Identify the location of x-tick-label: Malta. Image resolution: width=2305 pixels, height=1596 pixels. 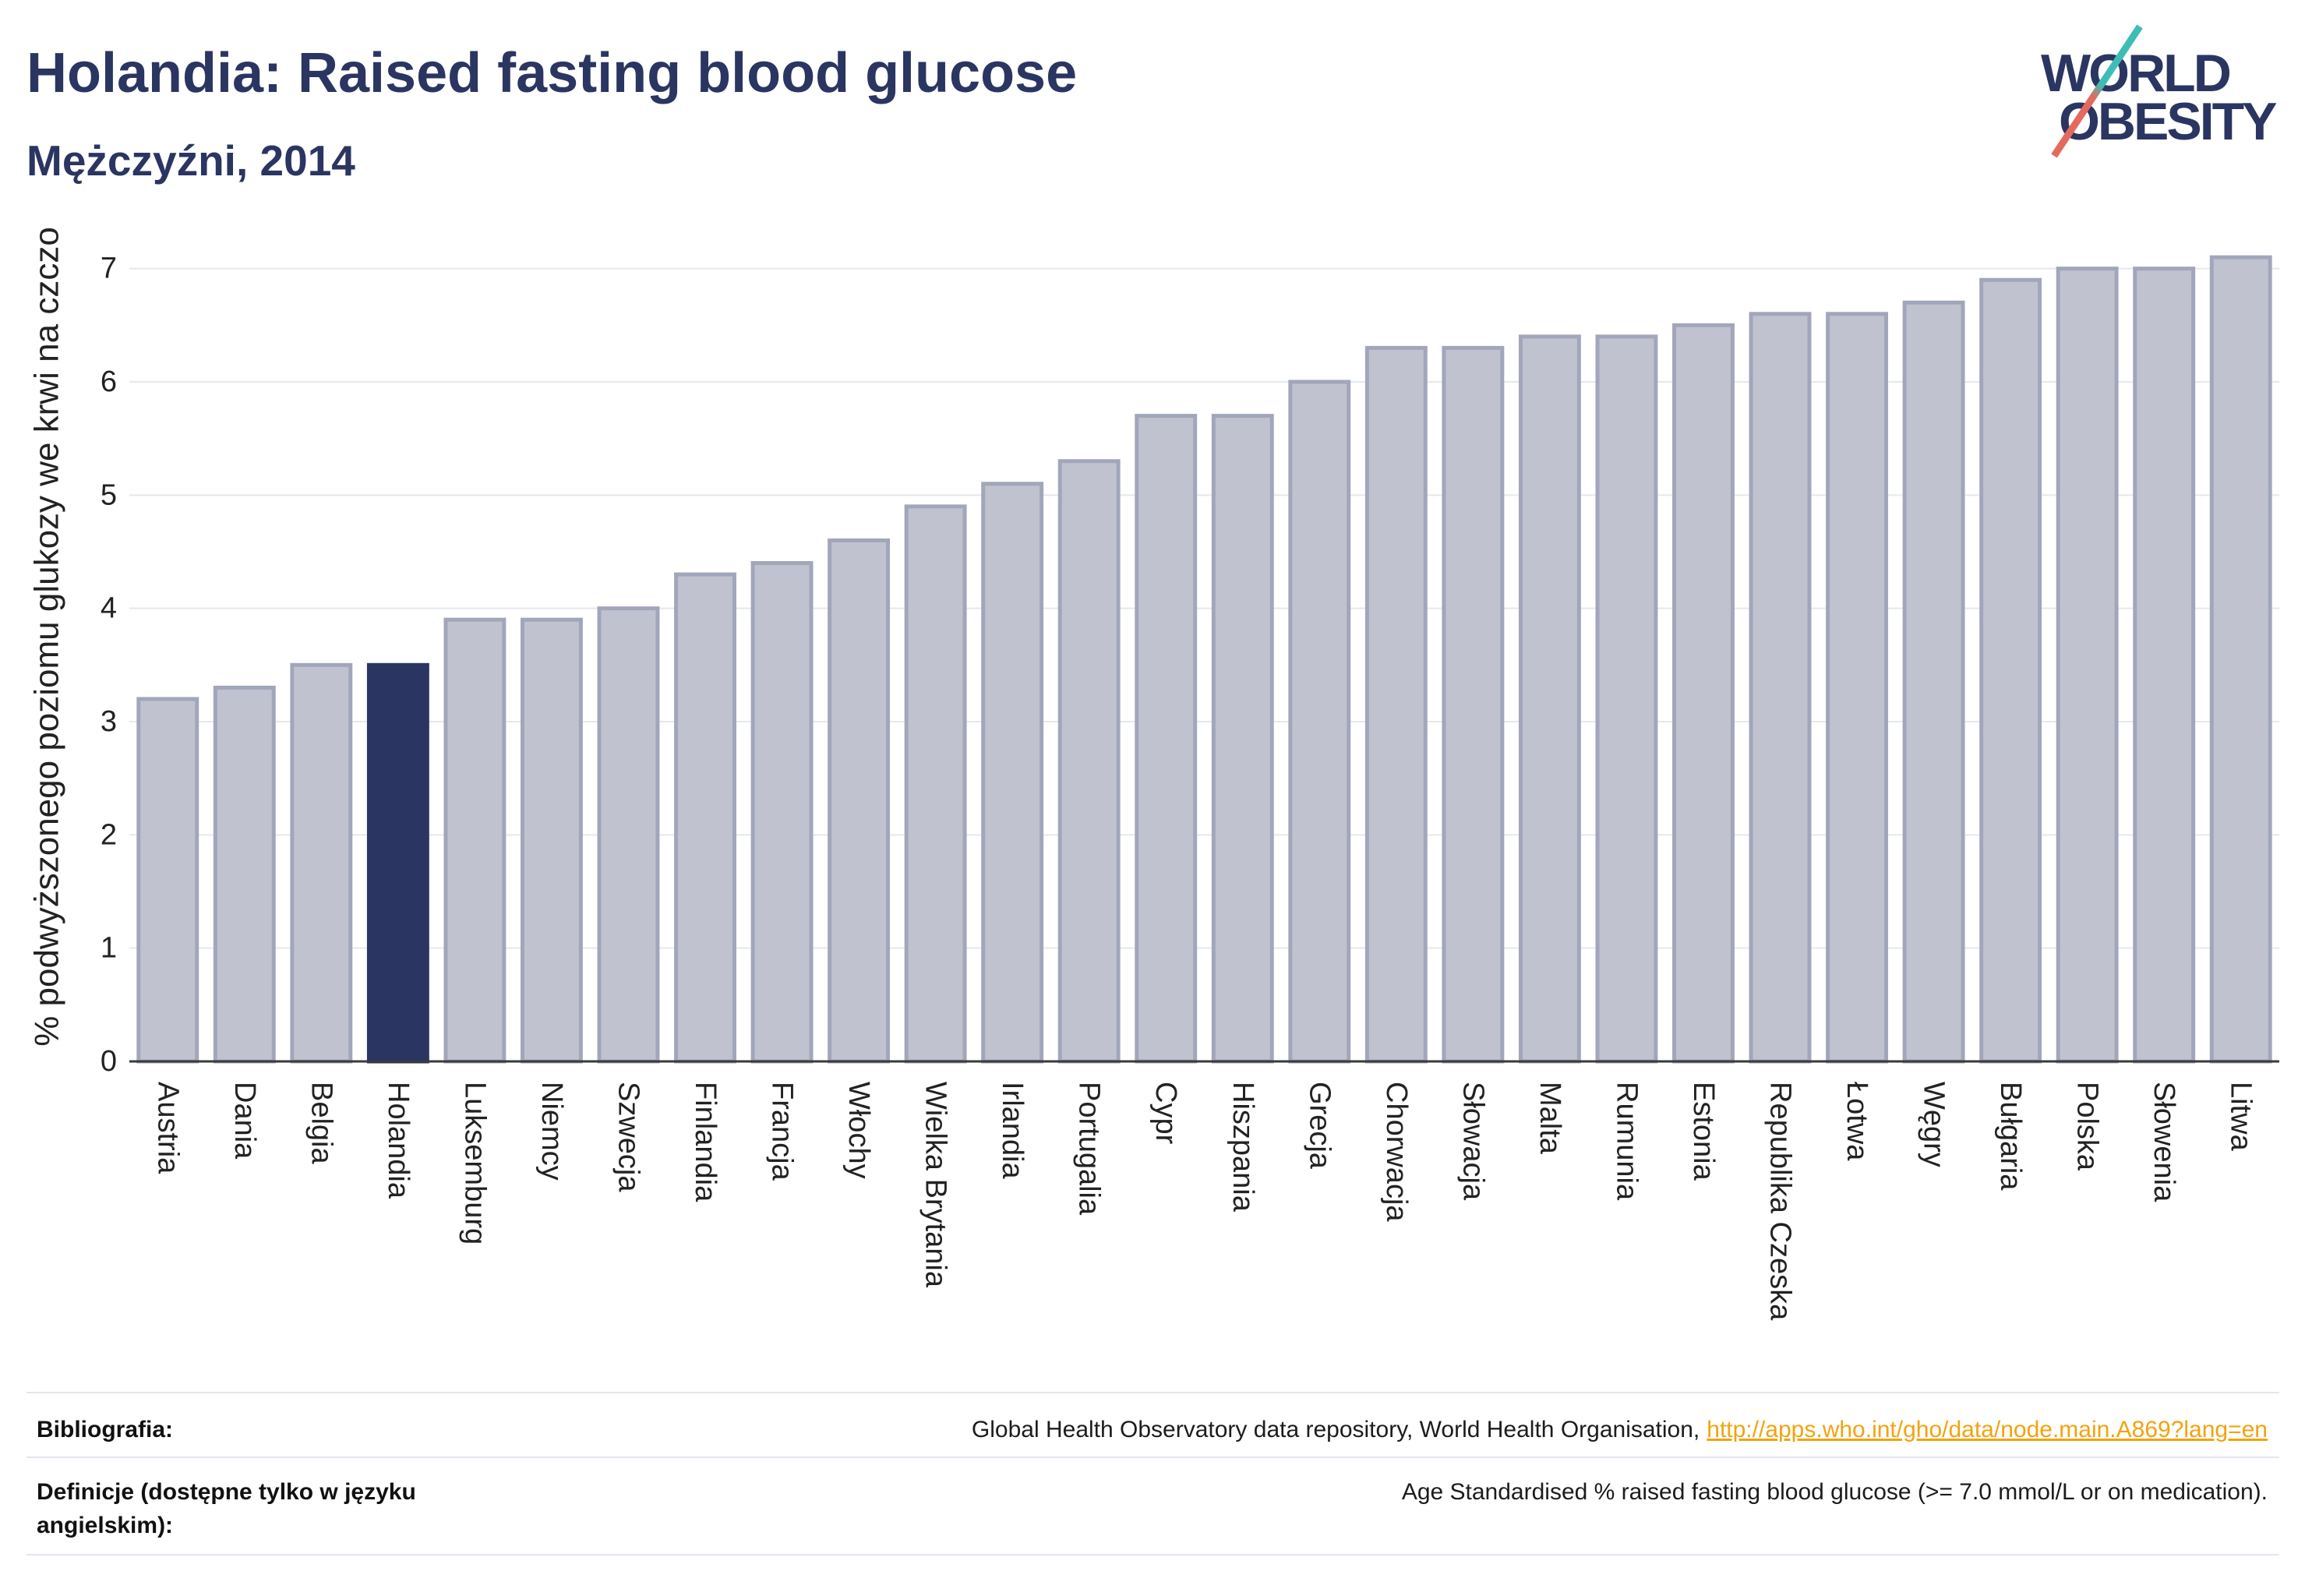
(1550, 1118).